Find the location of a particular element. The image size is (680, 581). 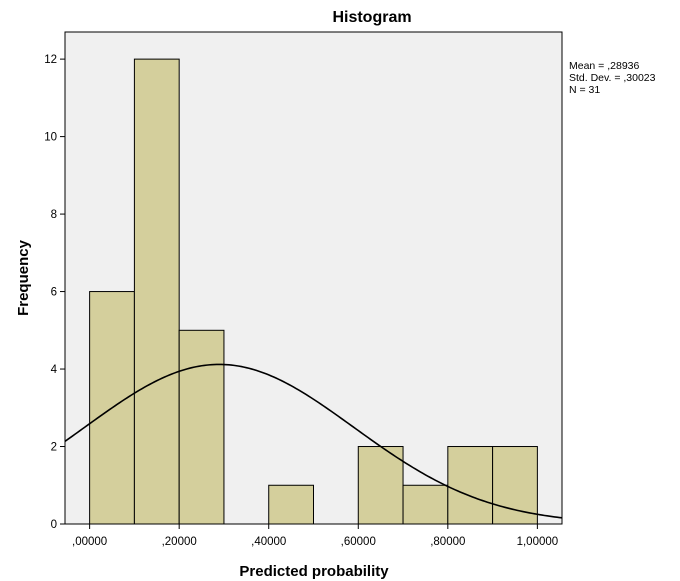

stat-mean: Mean = ,28936 is located at coordinates (604, 66).